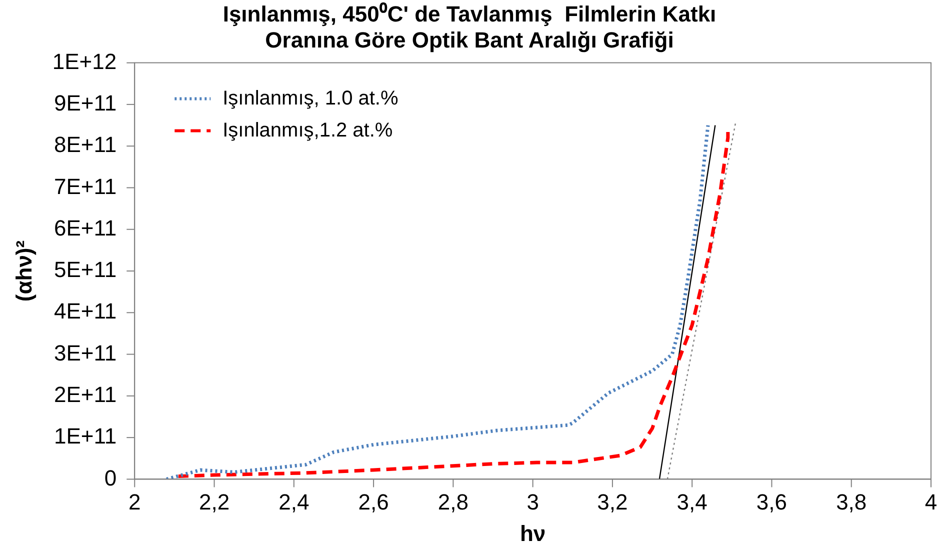 Image resolution: width=945 pixels, height=558 pixels. What do you see at coordinates (307, 130) in the screenshot?
I see `legend-label: Işınlanmış,1.2 at.%` at bounding box center [307, 130].